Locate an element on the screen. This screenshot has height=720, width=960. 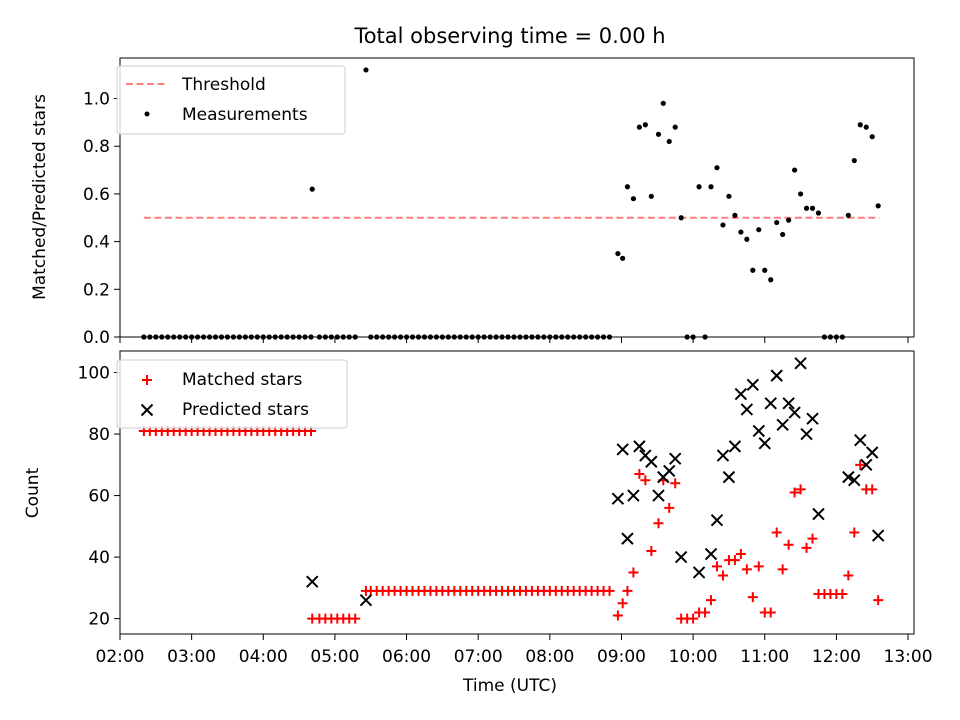
x-tick-label: 05:00 is located at coordinates (334, 657).